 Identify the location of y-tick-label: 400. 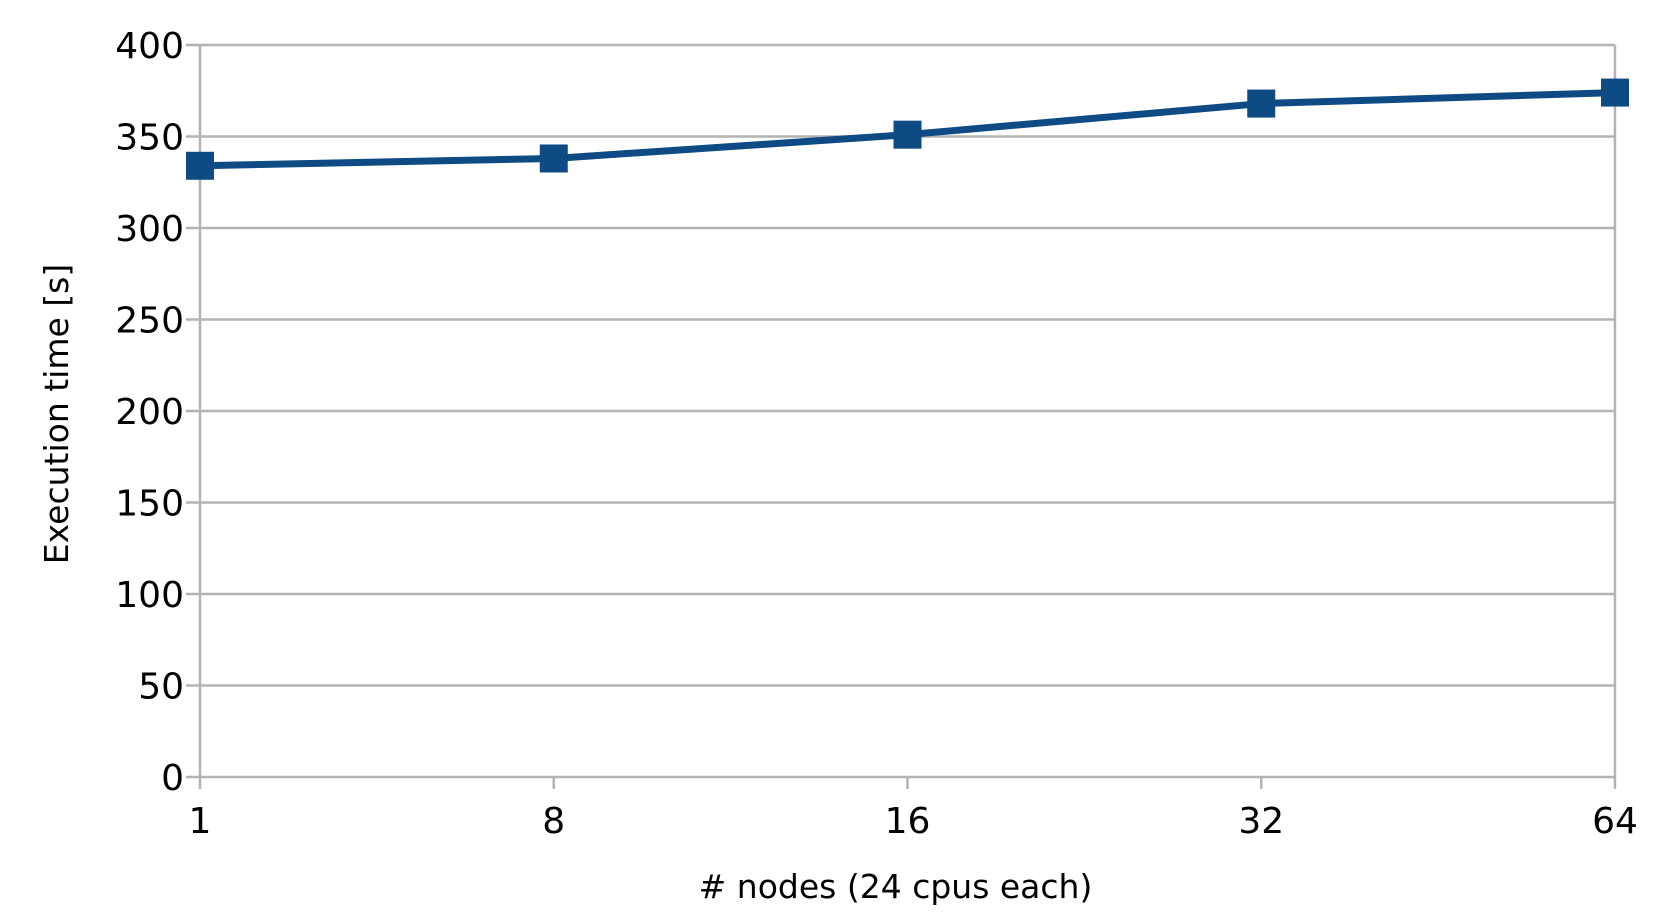
(149, 46).